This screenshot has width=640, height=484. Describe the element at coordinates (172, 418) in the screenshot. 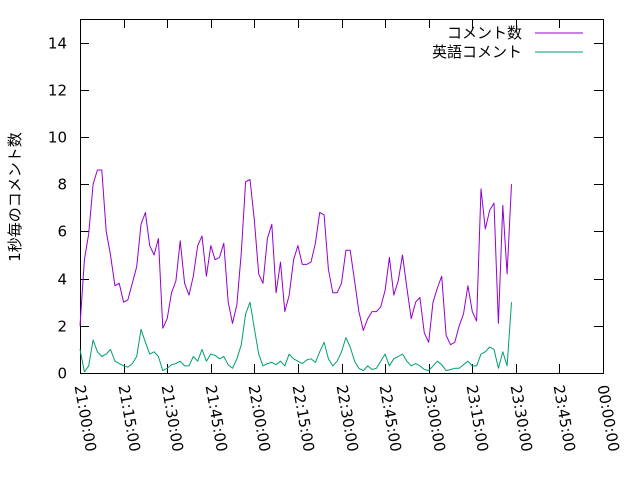

I see `x-tick-label: 21:30:00` at that location.